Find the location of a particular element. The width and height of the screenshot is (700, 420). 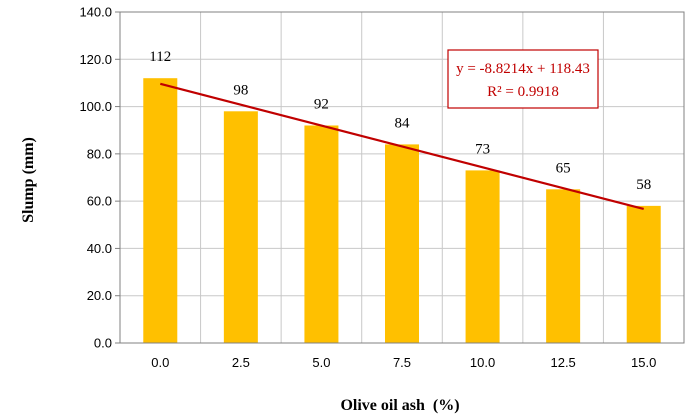

y-tick-label: 120.0 is located at coordinates (95, 59).